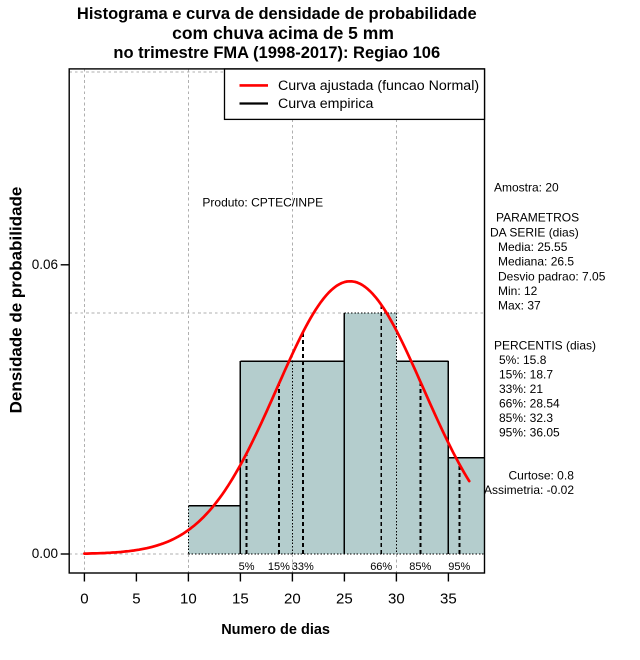  What do you see at coordinates (545, 346) in the screenshot?
I see `svg-text: PERCENTIS (dias)` at bounding box center [545, 346].